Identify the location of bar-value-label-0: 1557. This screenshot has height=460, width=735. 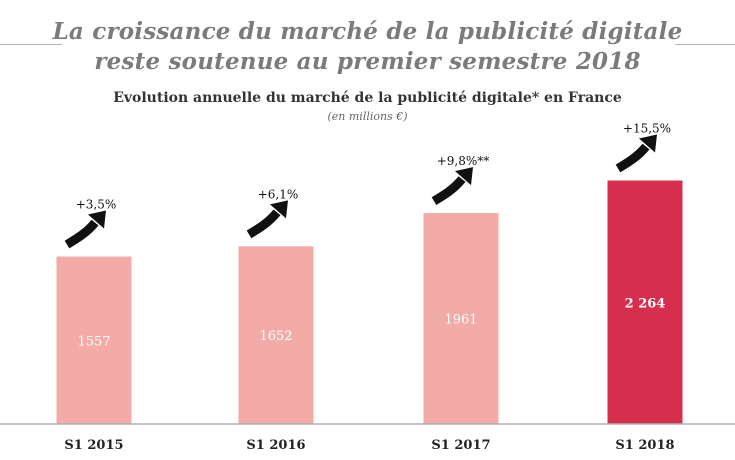
(93, 341).